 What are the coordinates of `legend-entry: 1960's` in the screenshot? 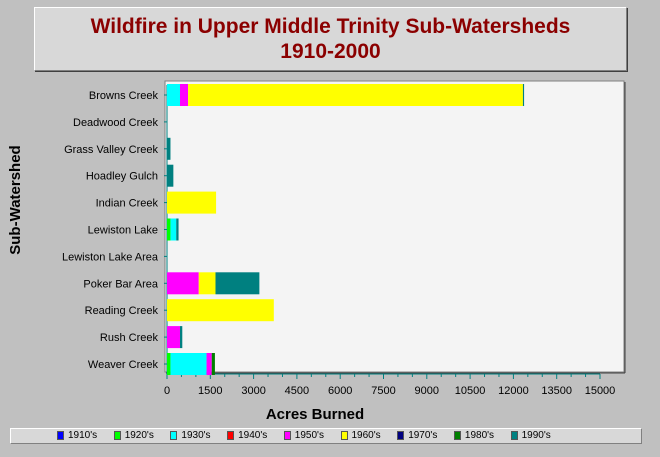 It's located at (360, 436).